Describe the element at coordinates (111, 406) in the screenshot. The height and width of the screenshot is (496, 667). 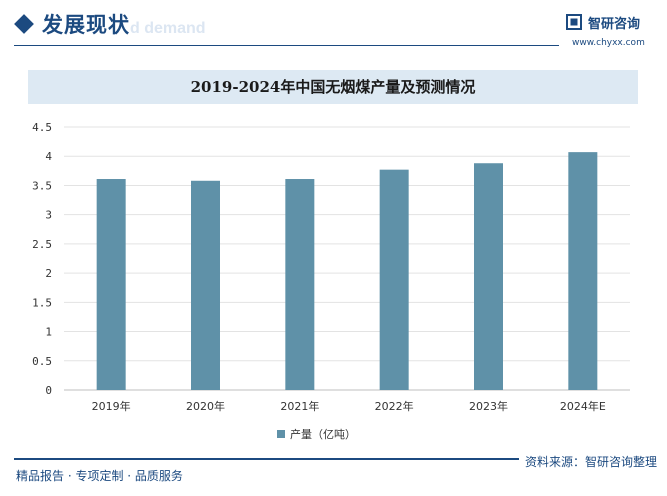
I see `x-tick-label: 2019年` at that location.